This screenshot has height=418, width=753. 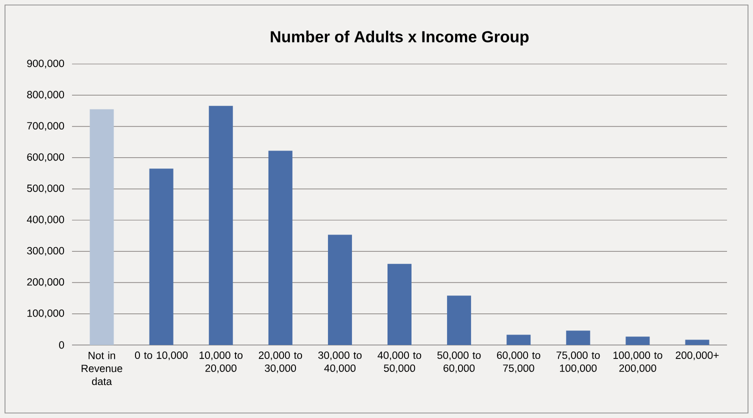 I want to click on x-tick-label: 0 to 10,000, so click(x=161, y=356).